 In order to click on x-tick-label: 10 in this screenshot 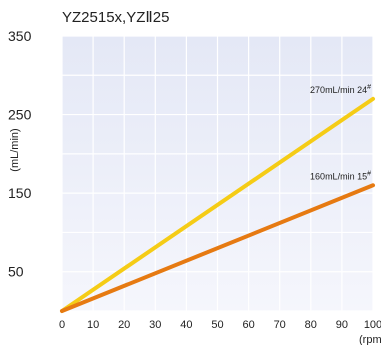, I will do `click(93, 325)`.